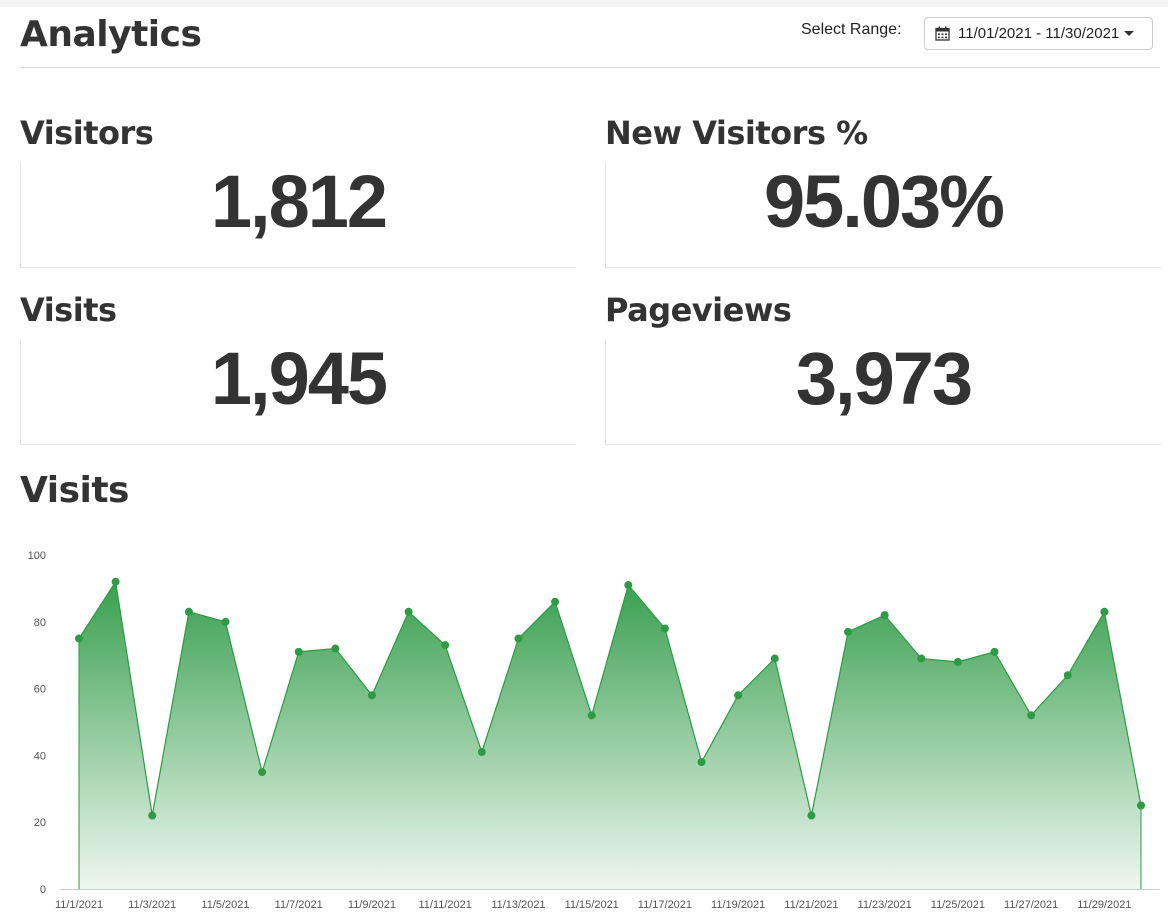 The height and width of the screenshot is (914, 1168). What do you see at coordinates (1031, 905) in the screenshot?
I see `x-tick-label: 11/27/2021` at bounding box center [1031, 905].